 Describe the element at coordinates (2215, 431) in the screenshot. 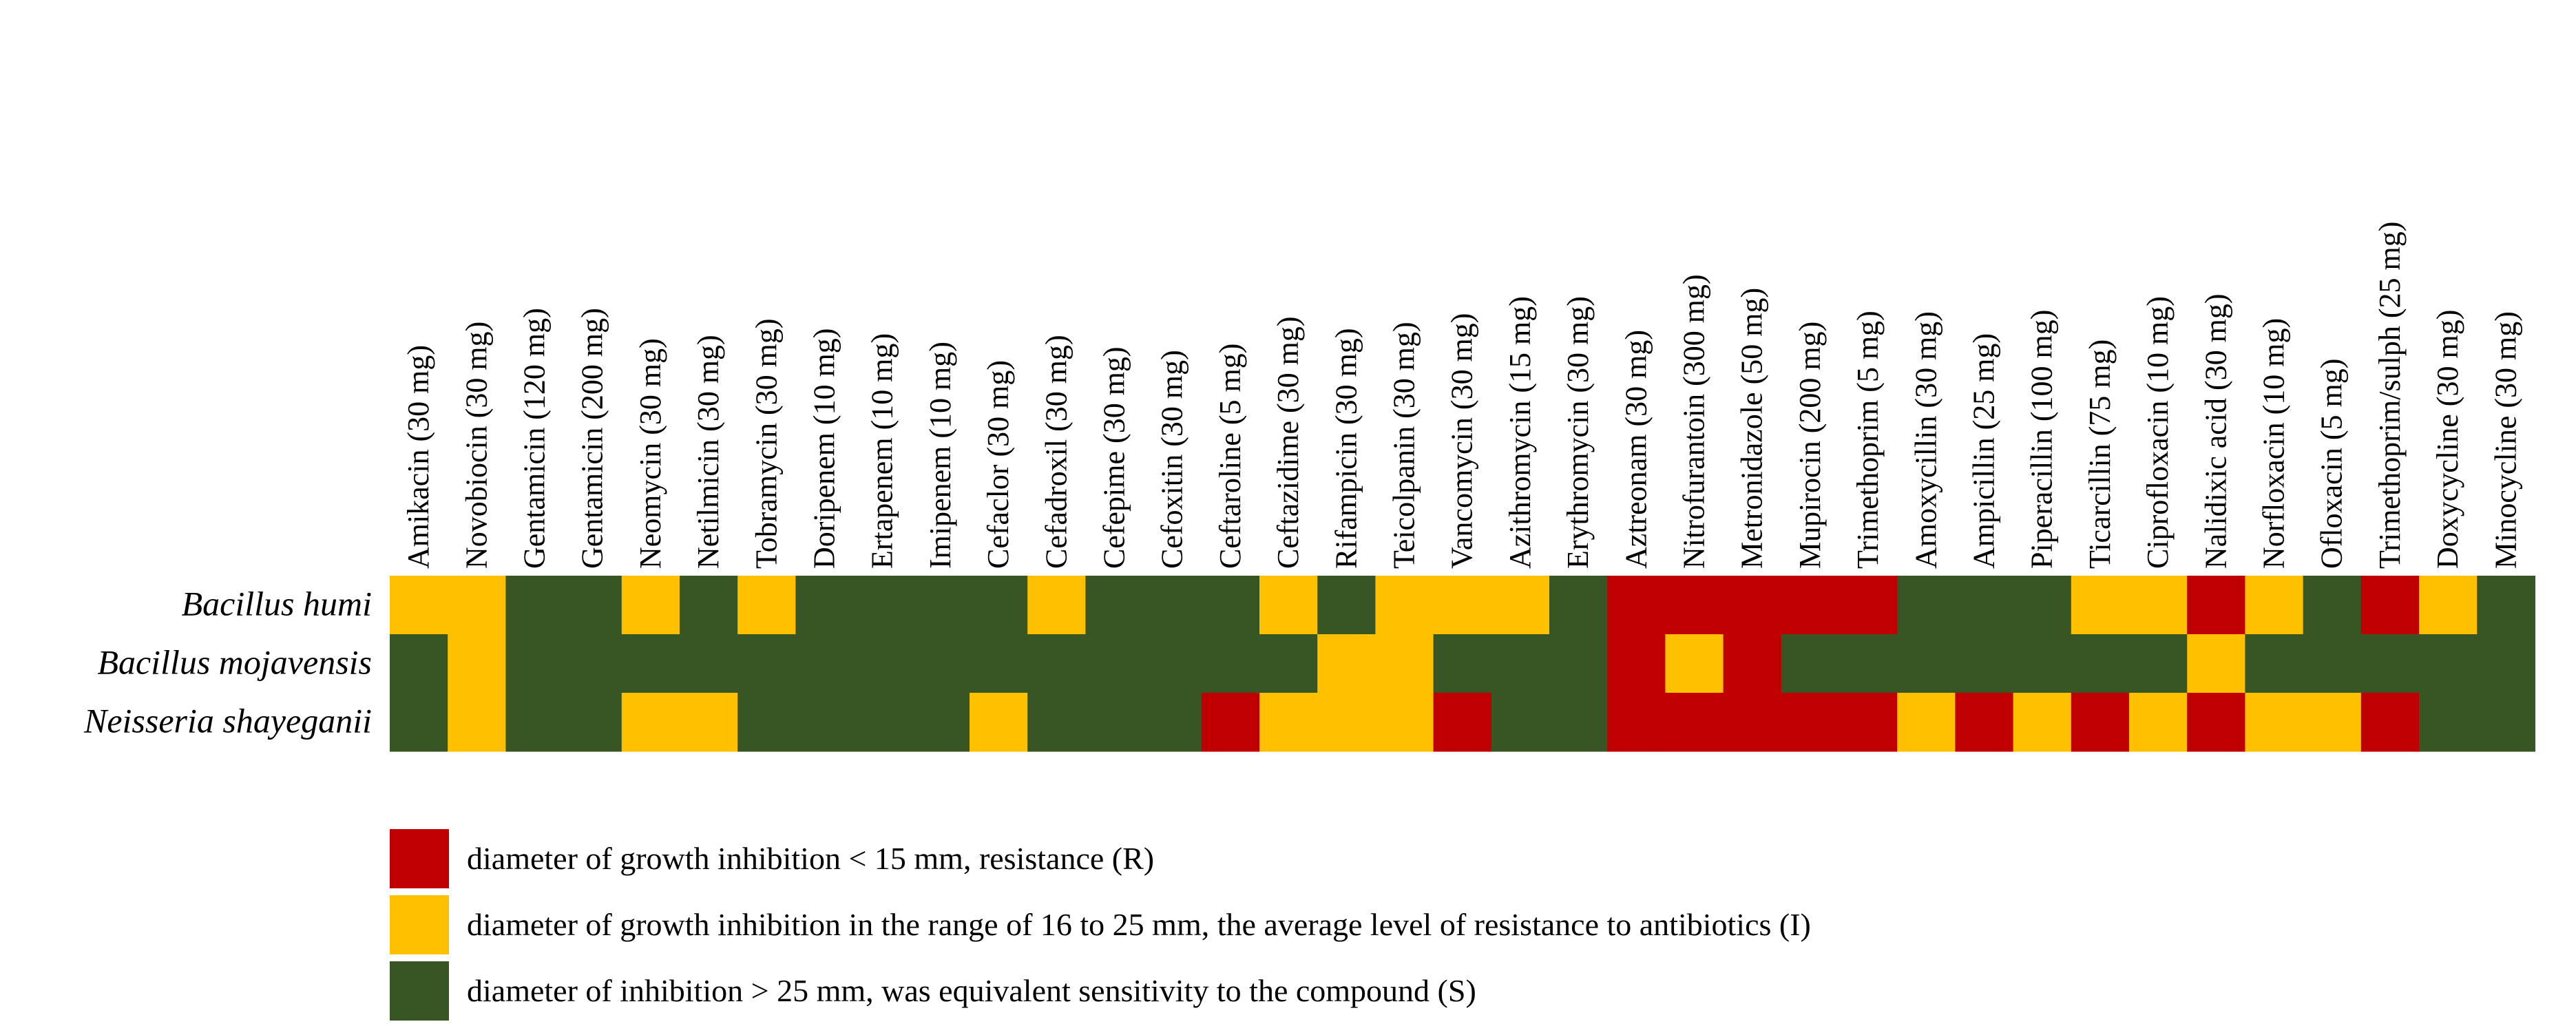

I see `antibiotic-label: Nalidixic acid (30 mg)` at that location.